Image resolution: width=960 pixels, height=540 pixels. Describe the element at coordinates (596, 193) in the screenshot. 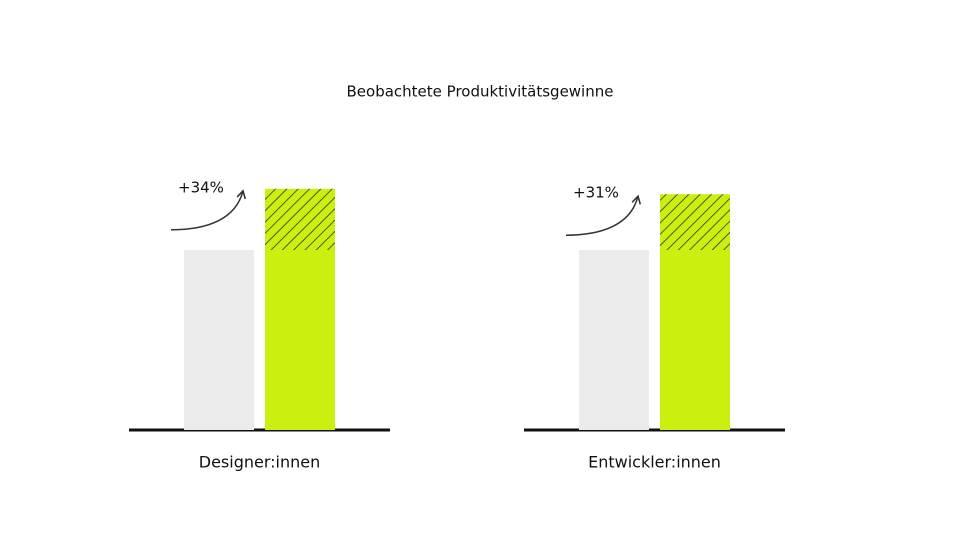

I see `gain-label: +31%` at that location.